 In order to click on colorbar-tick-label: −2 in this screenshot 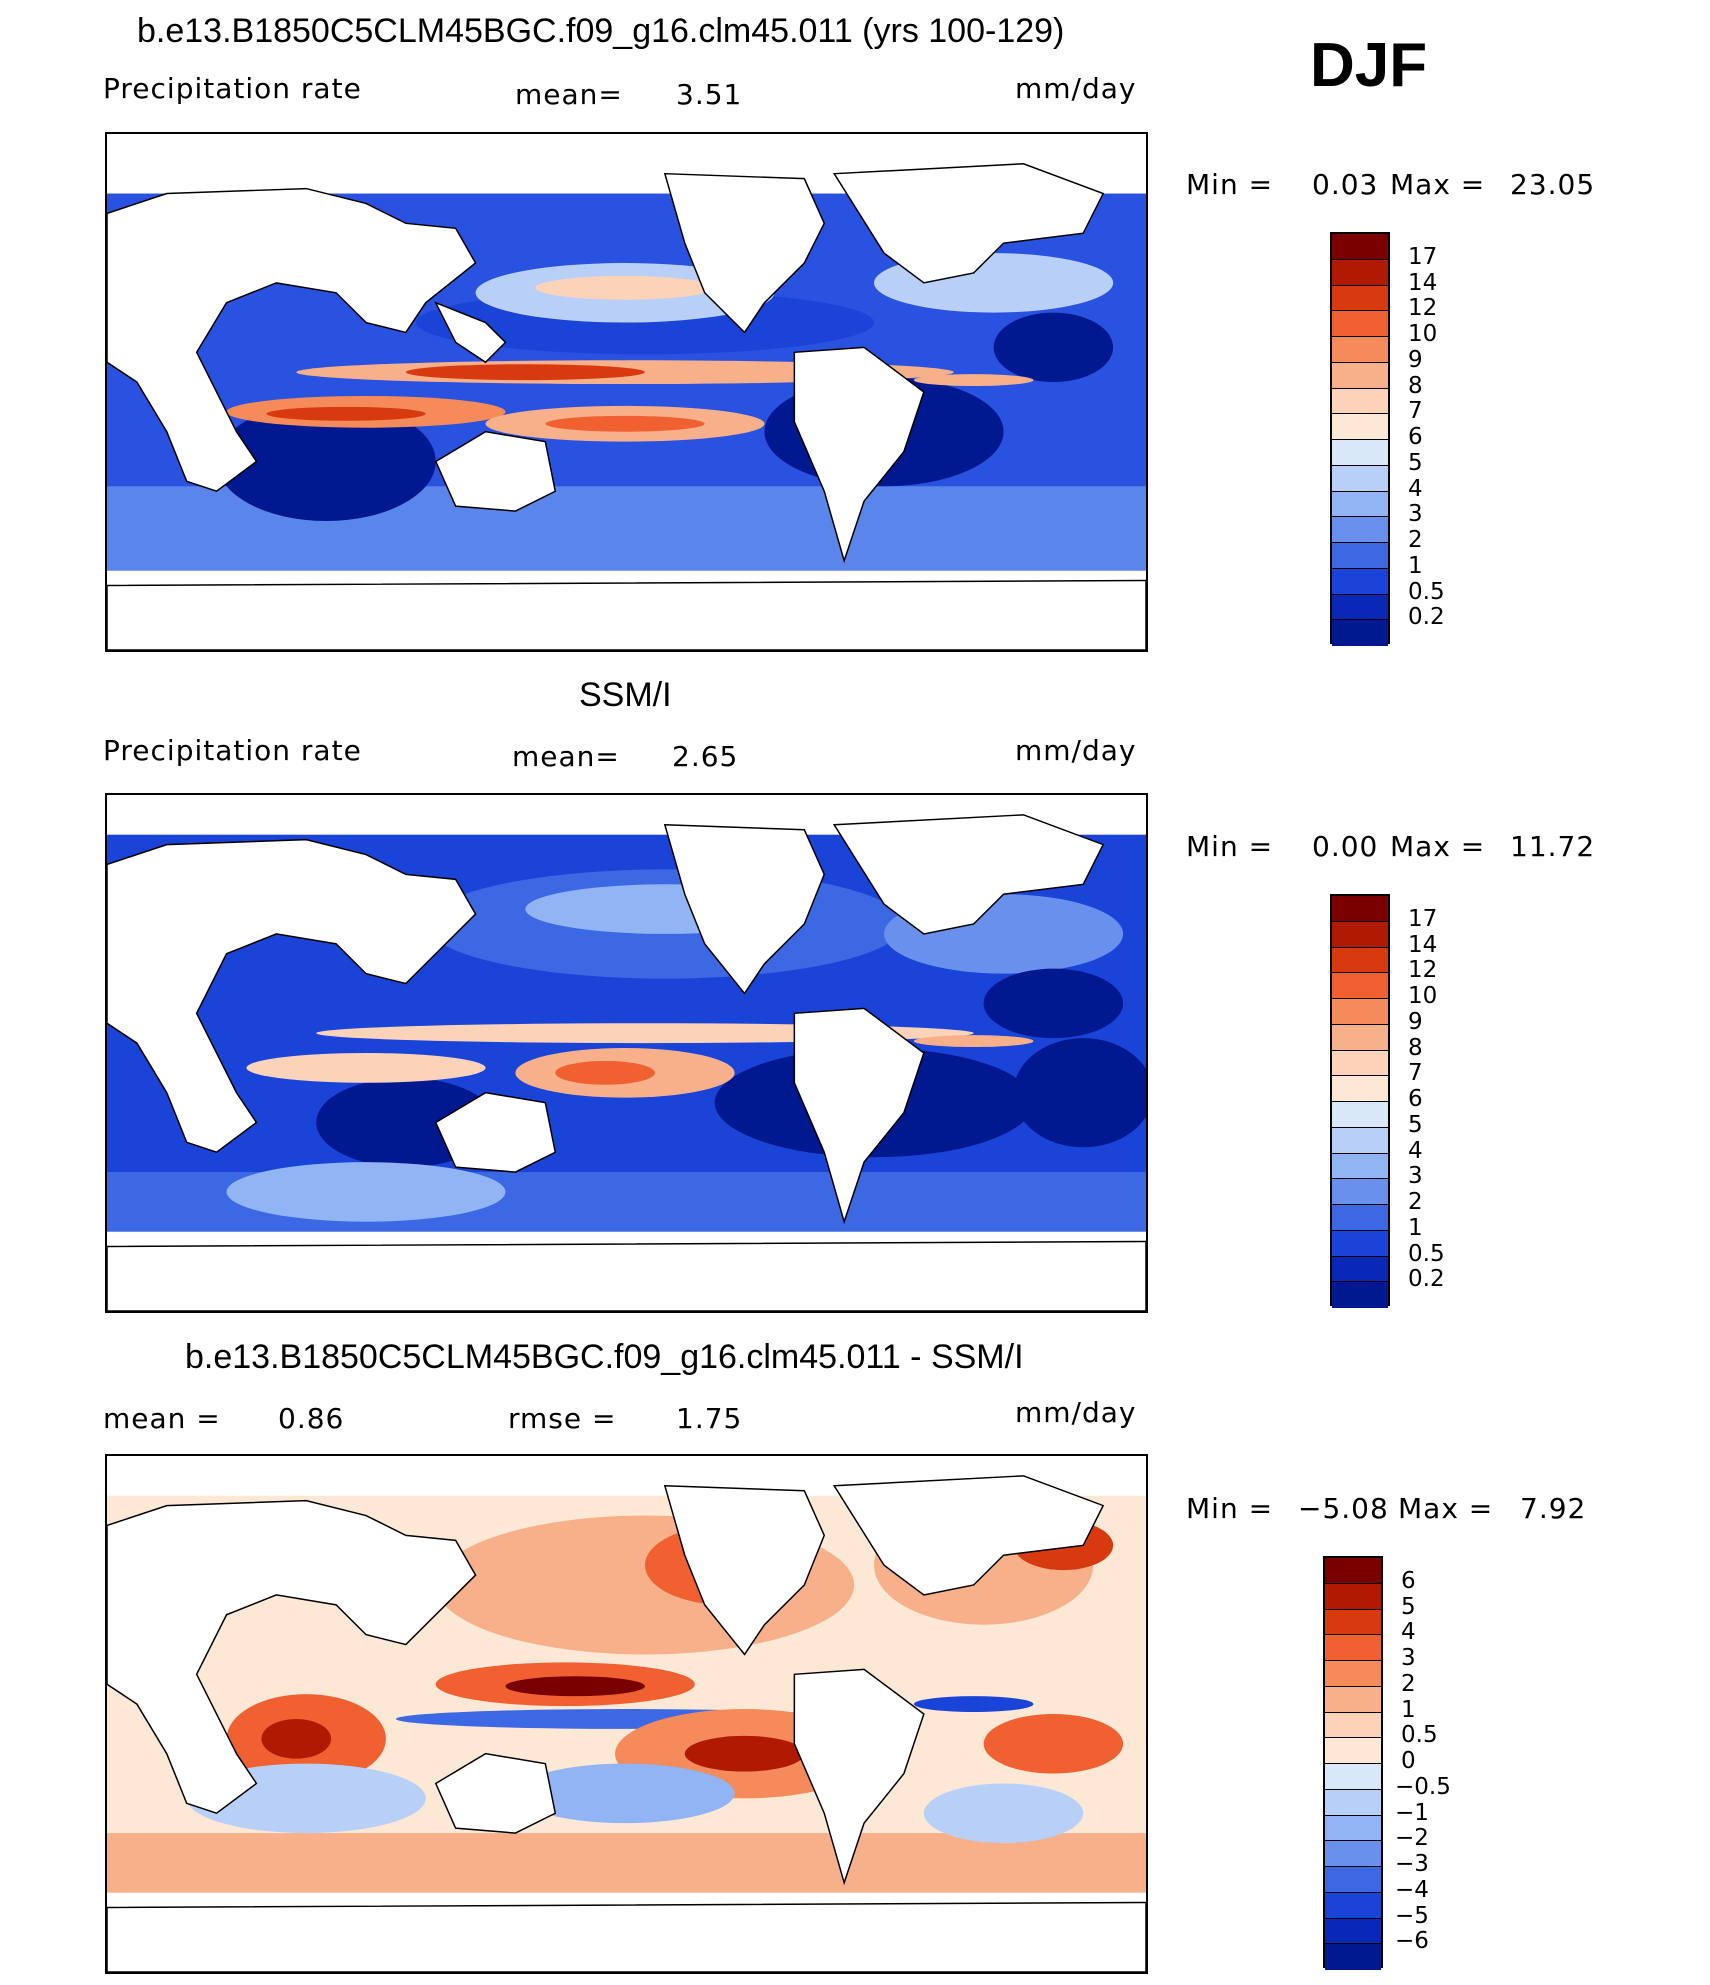, I will do `click(1412, 1838)`.